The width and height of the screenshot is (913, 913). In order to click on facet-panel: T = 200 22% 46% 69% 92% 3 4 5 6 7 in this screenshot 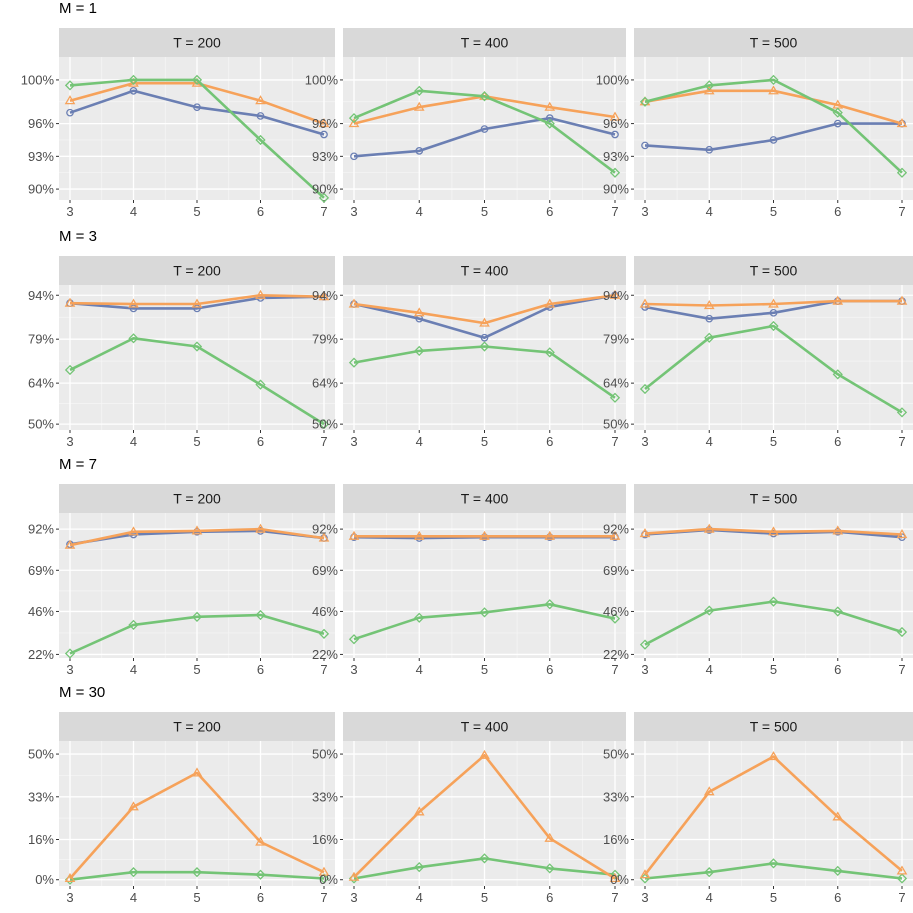, I will do `click(181, 580)`.